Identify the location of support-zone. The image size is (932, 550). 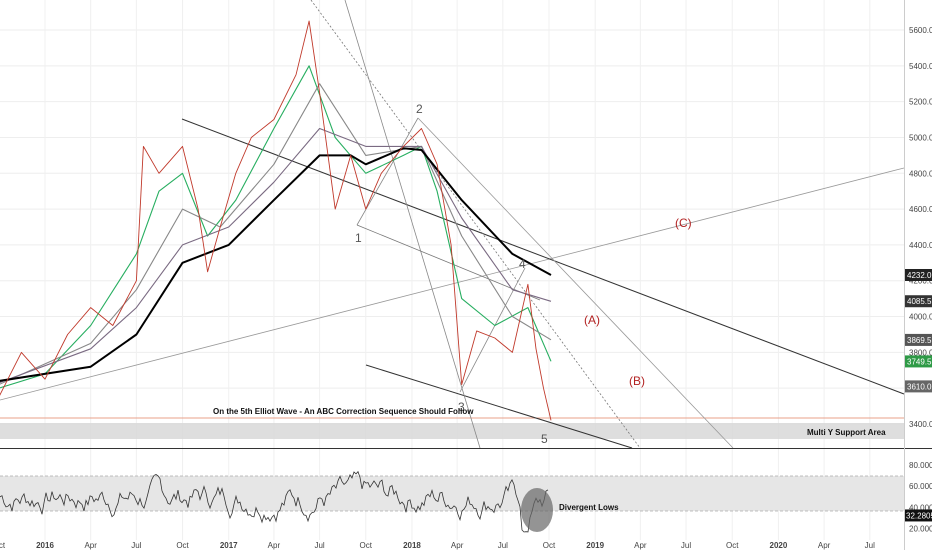
(452, 431).